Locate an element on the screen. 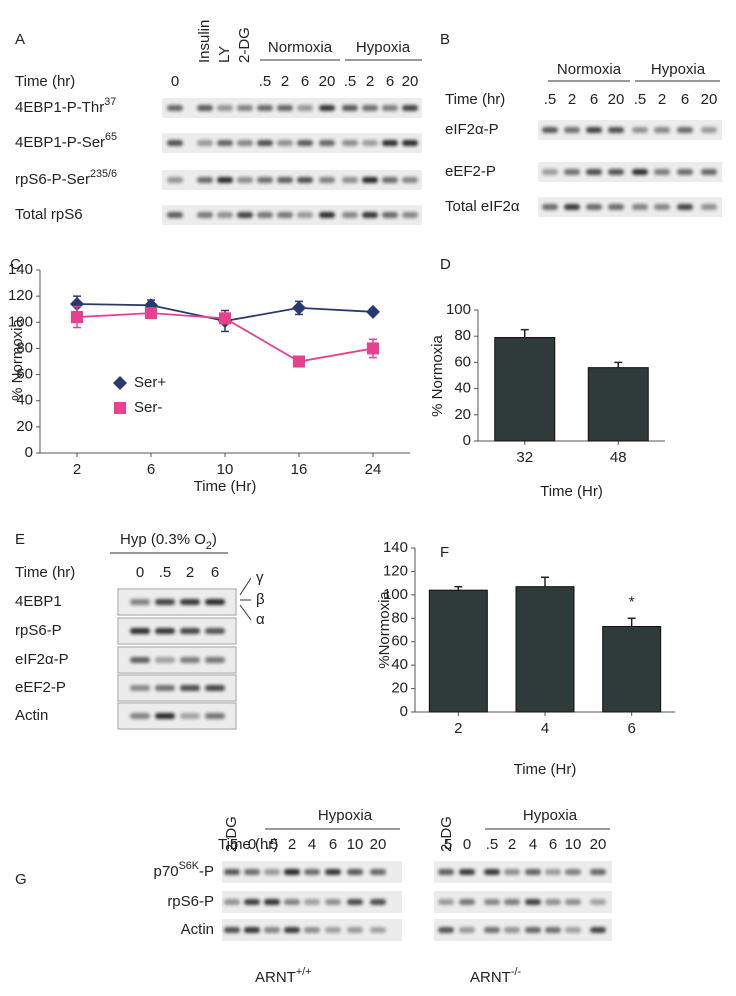  row-label: rpS6-P-Ser235/6 is located at coordinates (66, 178).